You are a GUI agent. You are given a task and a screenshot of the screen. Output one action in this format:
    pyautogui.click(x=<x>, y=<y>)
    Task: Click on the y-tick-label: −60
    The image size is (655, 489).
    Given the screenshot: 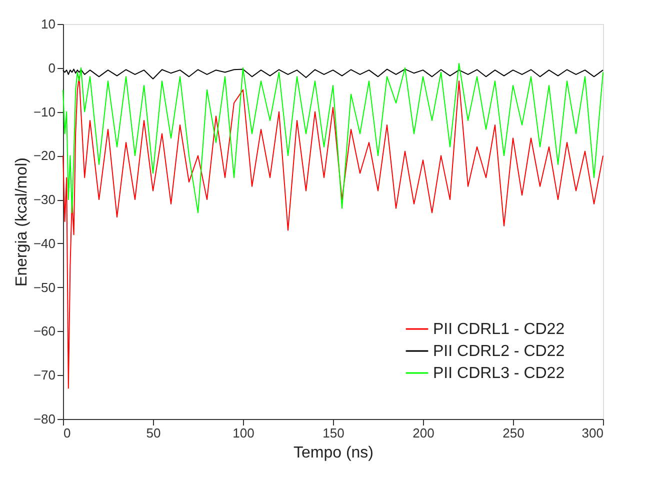 What is the action you would take?
    pyautogui.click(x=44, y=331)
    